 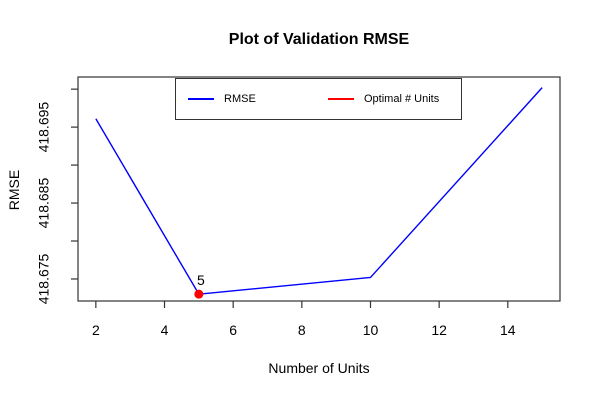 I want to click on x-tick-label: 2, so click(x=96, y=330).